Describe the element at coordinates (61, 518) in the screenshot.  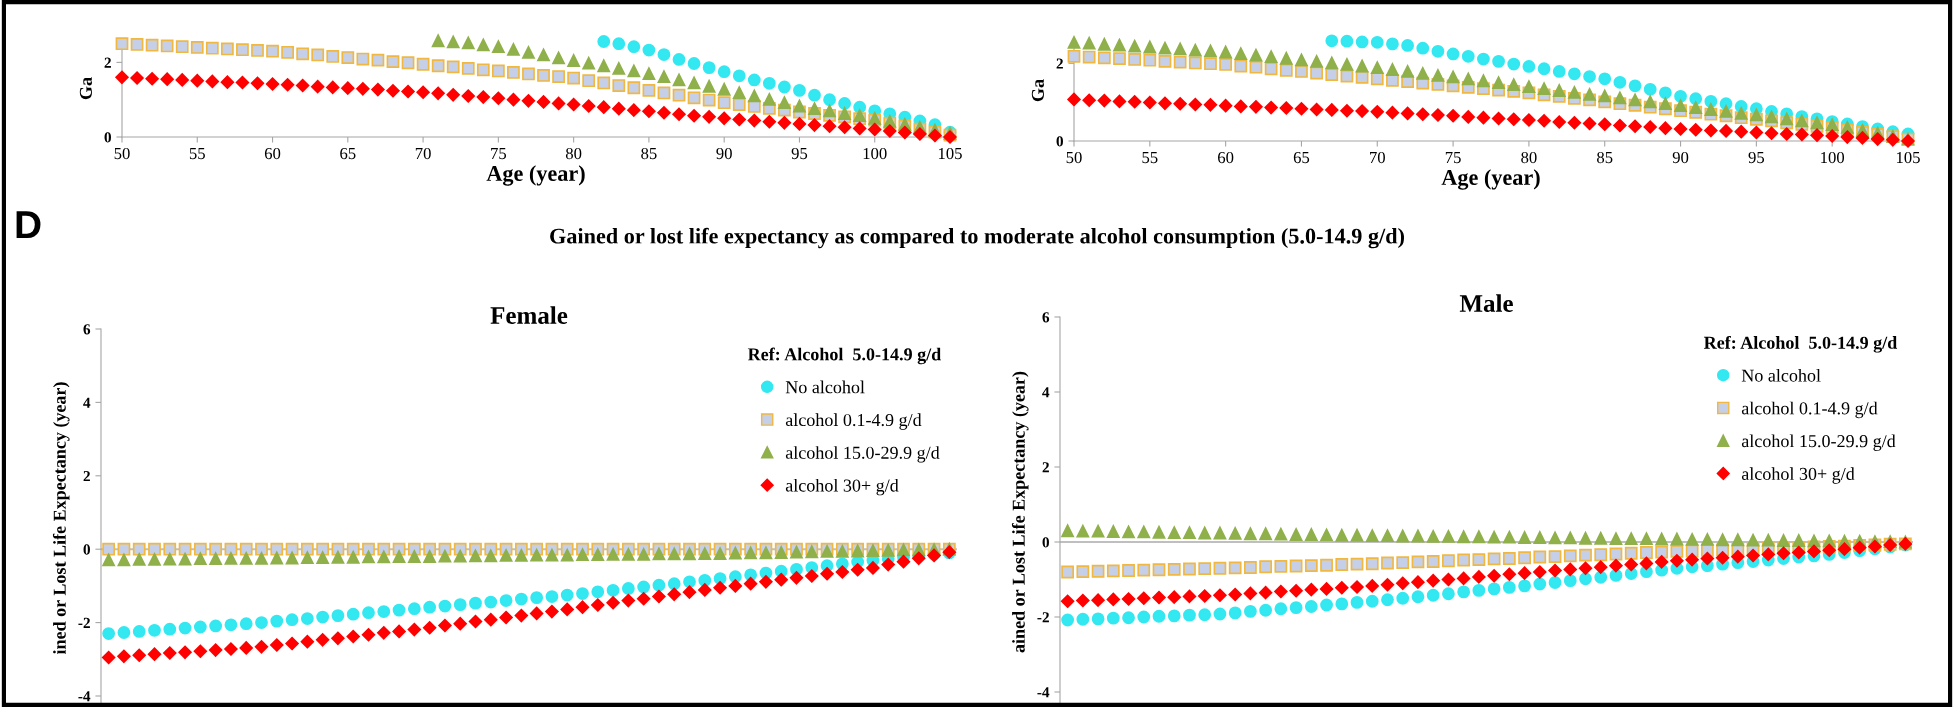
I see `y-axis-title: ined or Lost Life Expectancy (year)` at that location.